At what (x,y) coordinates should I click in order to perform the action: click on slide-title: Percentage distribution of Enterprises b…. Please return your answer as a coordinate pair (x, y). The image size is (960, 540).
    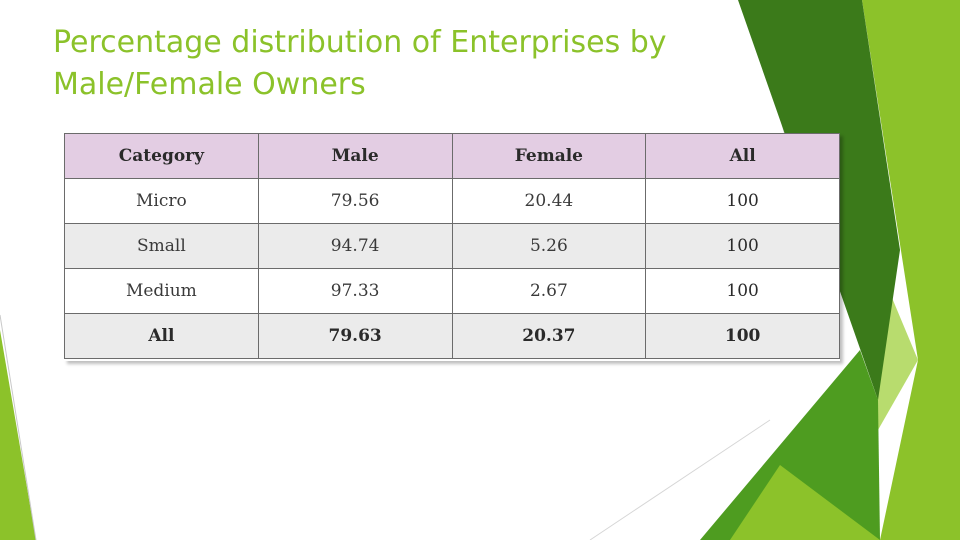
    Looking at the image, I should click on (360, 63).